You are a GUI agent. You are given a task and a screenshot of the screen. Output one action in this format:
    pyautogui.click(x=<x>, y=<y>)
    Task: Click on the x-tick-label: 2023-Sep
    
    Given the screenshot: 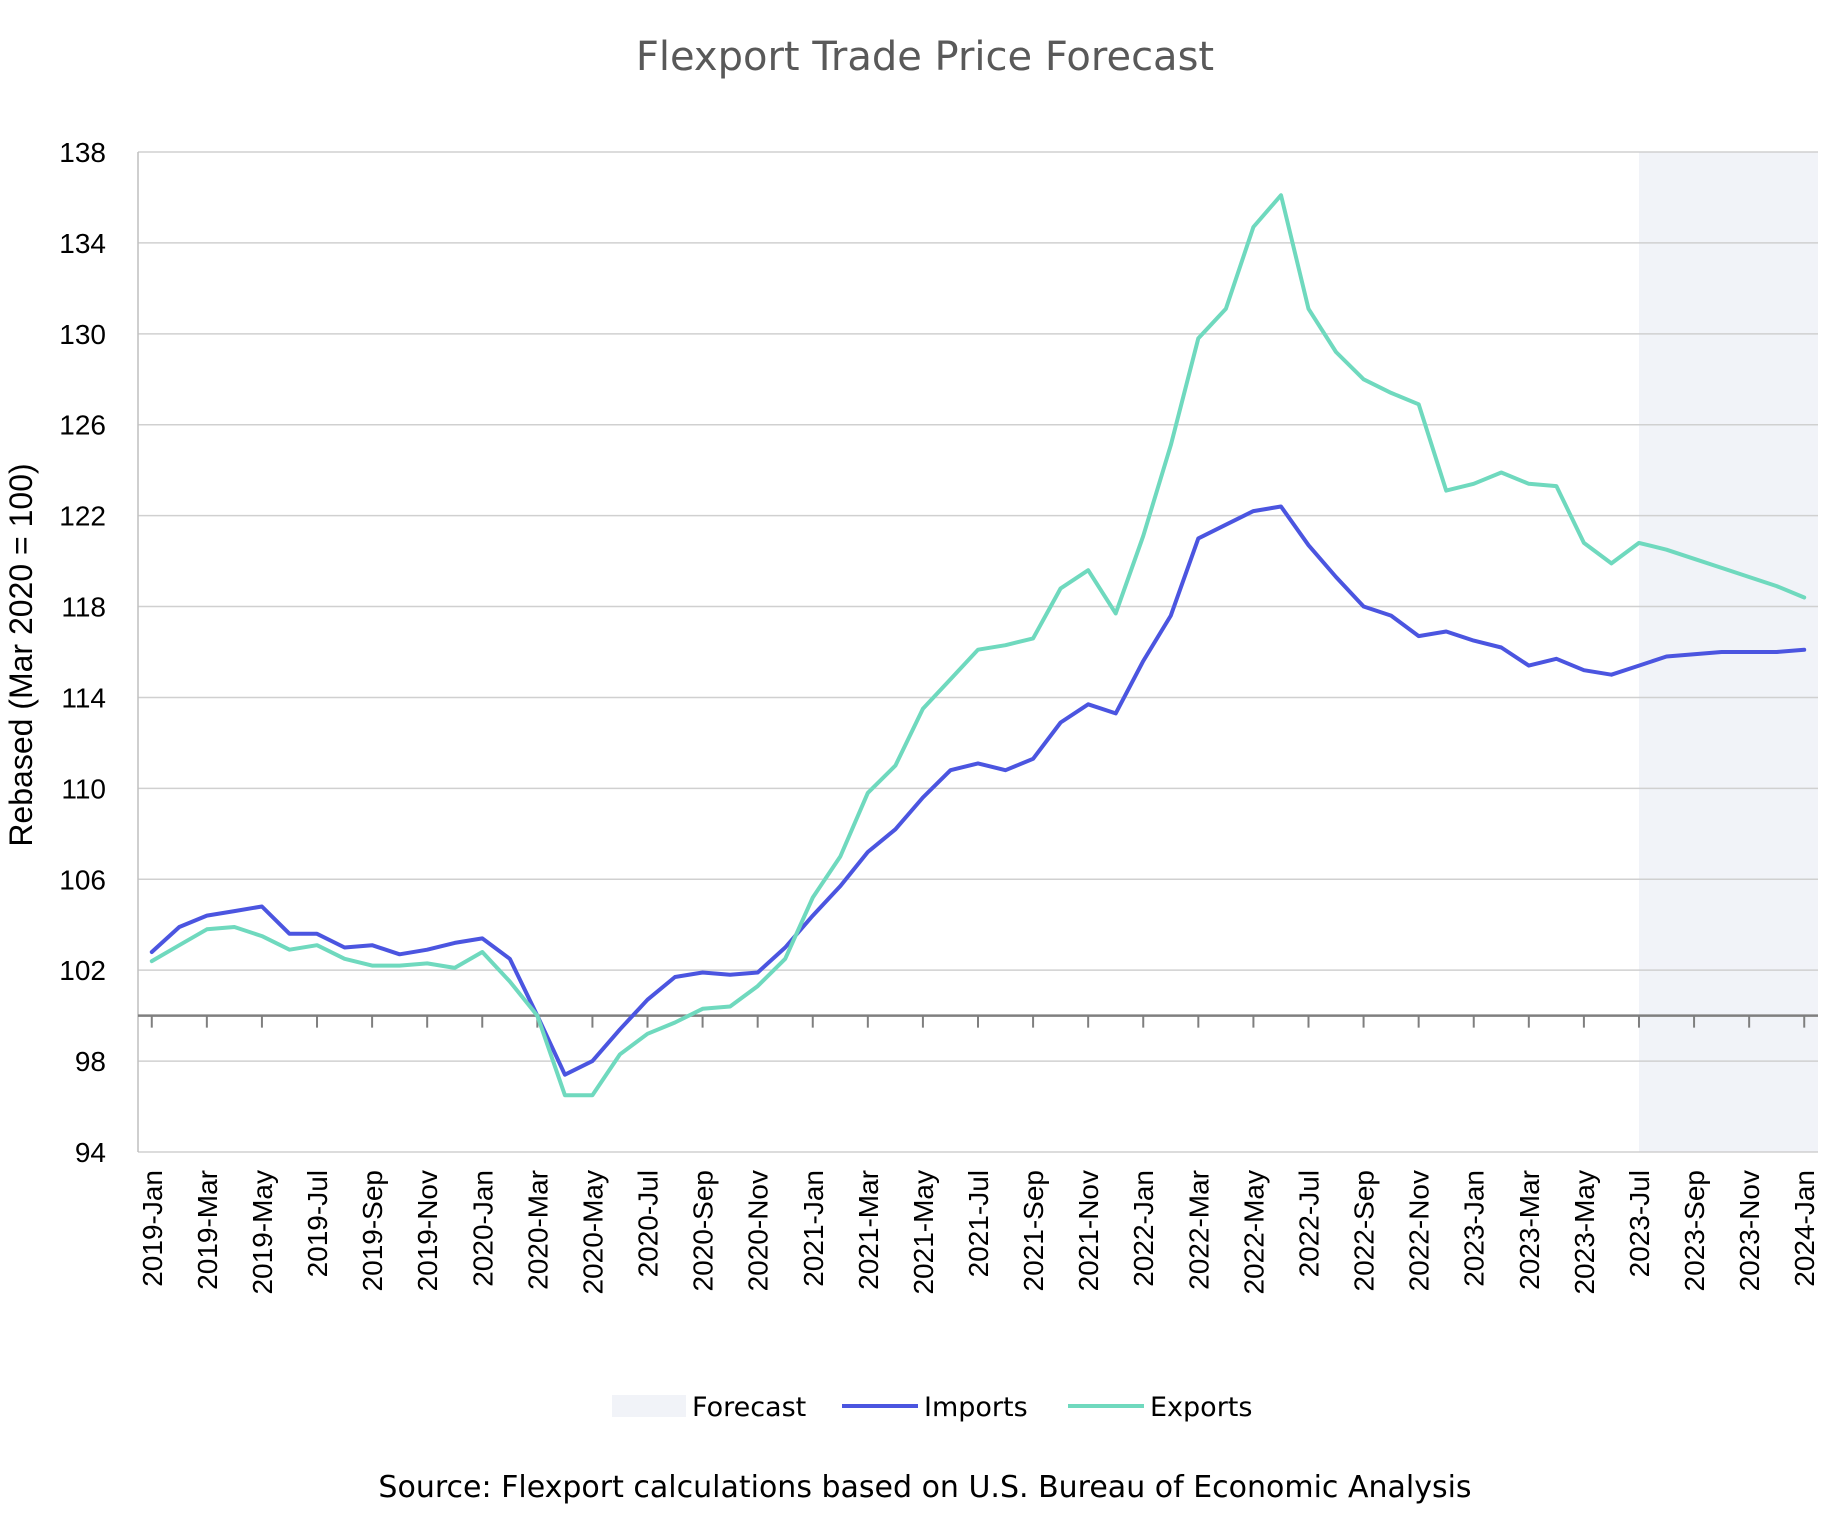 What is the action you would take?
    pyautogui.click(x=1694, y=1230)
    